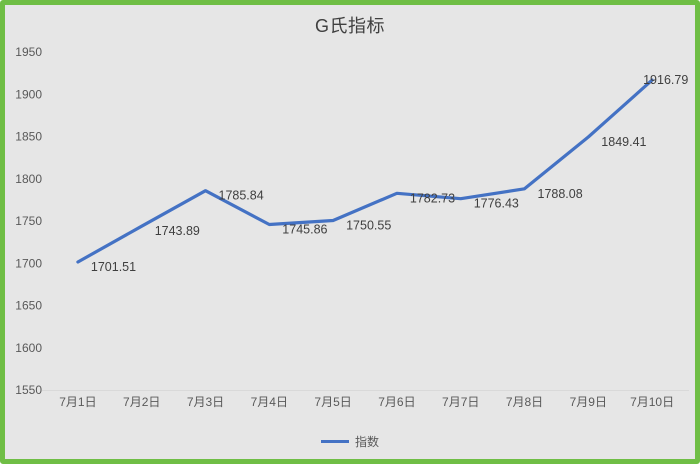  I want to click on y-axis-tick-label: 1650, so click(28, 306).